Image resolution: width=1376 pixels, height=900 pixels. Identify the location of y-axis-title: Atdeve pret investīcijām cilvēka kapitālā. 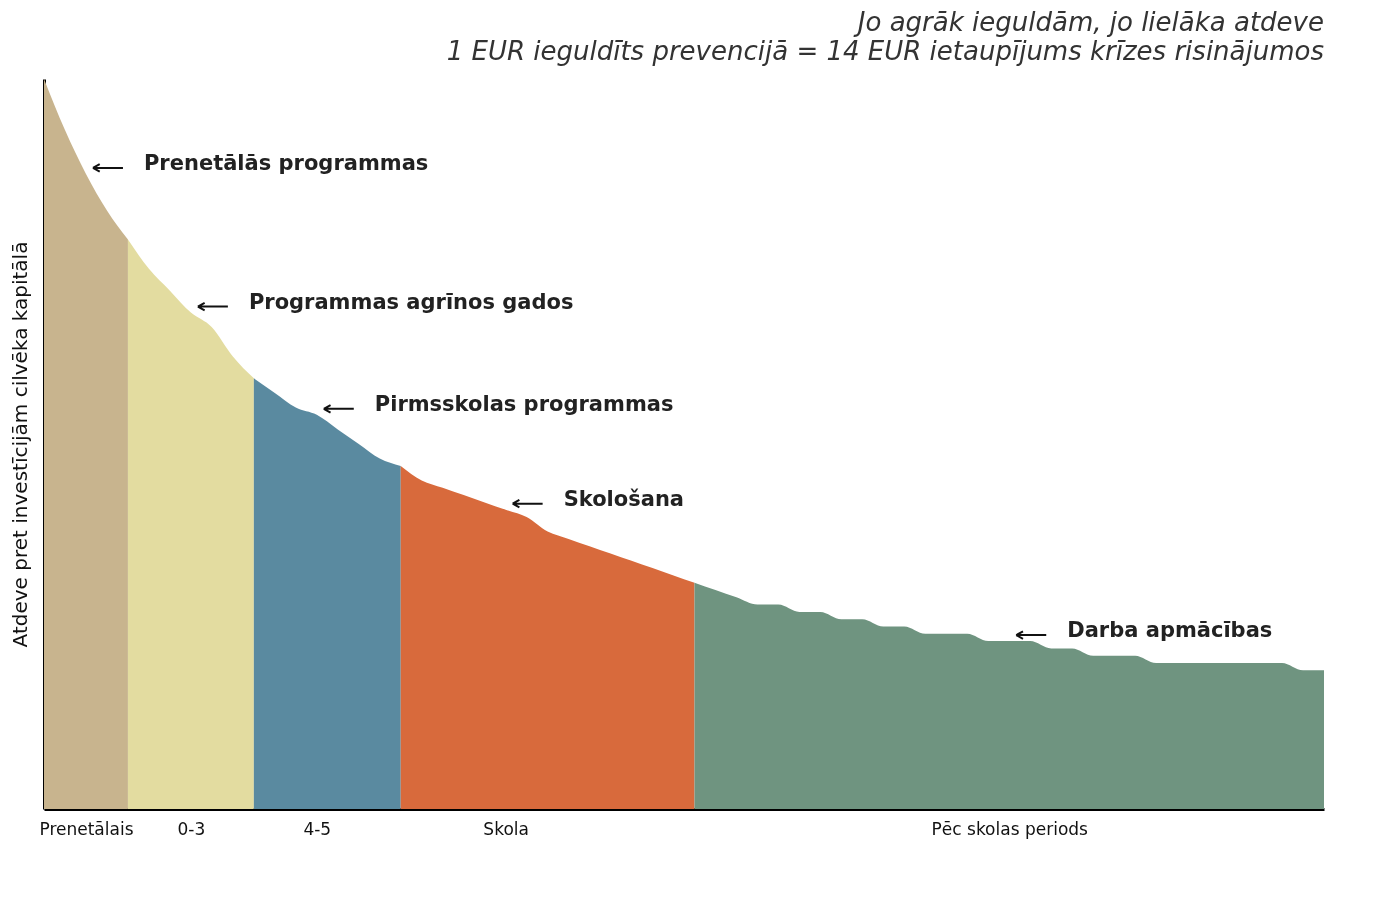
(19, 444).